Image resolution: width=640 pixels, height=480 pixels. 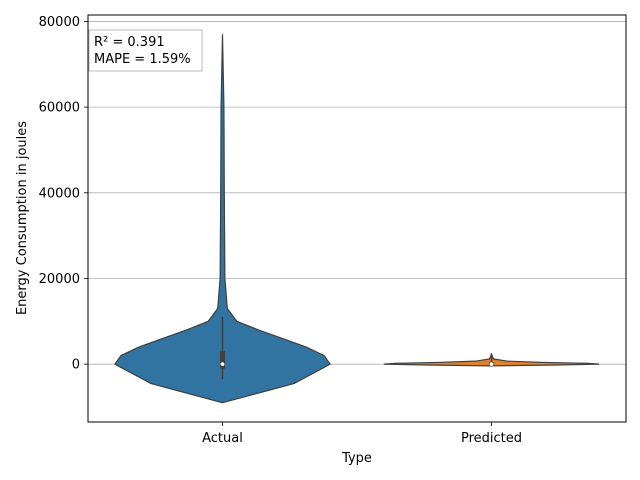 What do you see at coordinates (76, 365) in the screenshot?
I see `y-tick-label: 0` at bounding box center [76, 365].